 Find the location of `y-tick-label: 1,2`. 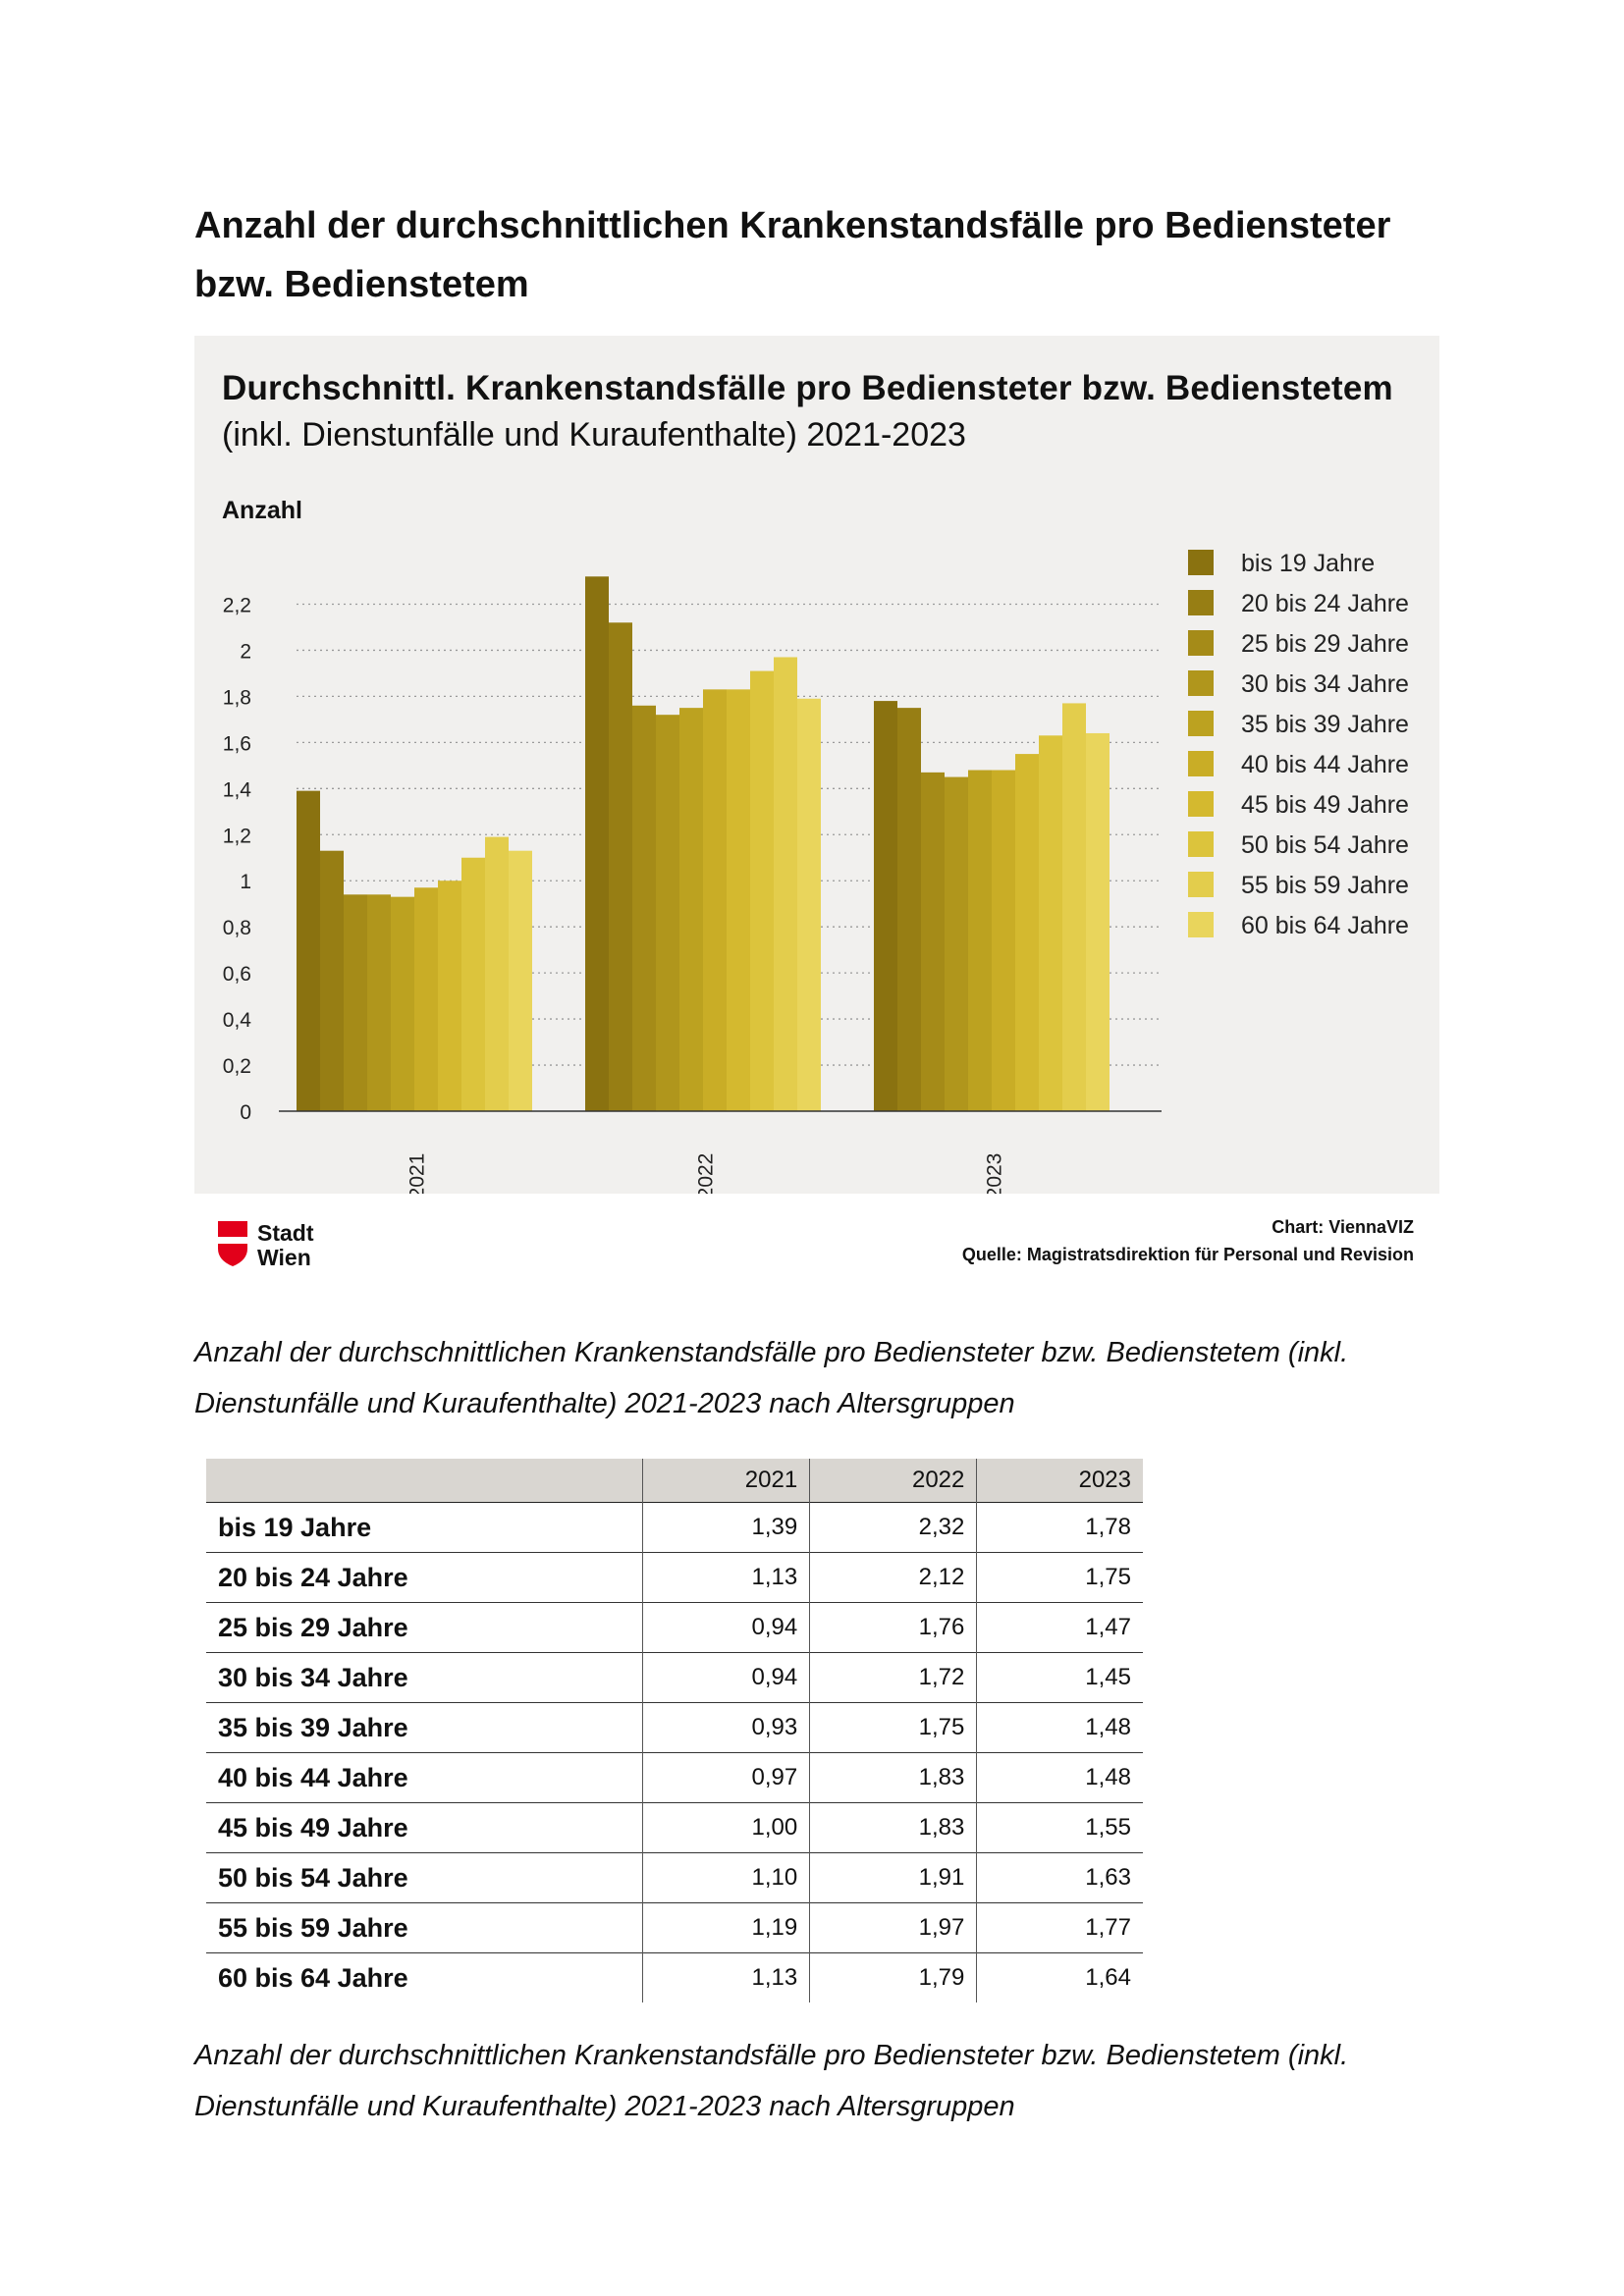

y-tick-label: 1,2 is located at coordinates (237, 836).